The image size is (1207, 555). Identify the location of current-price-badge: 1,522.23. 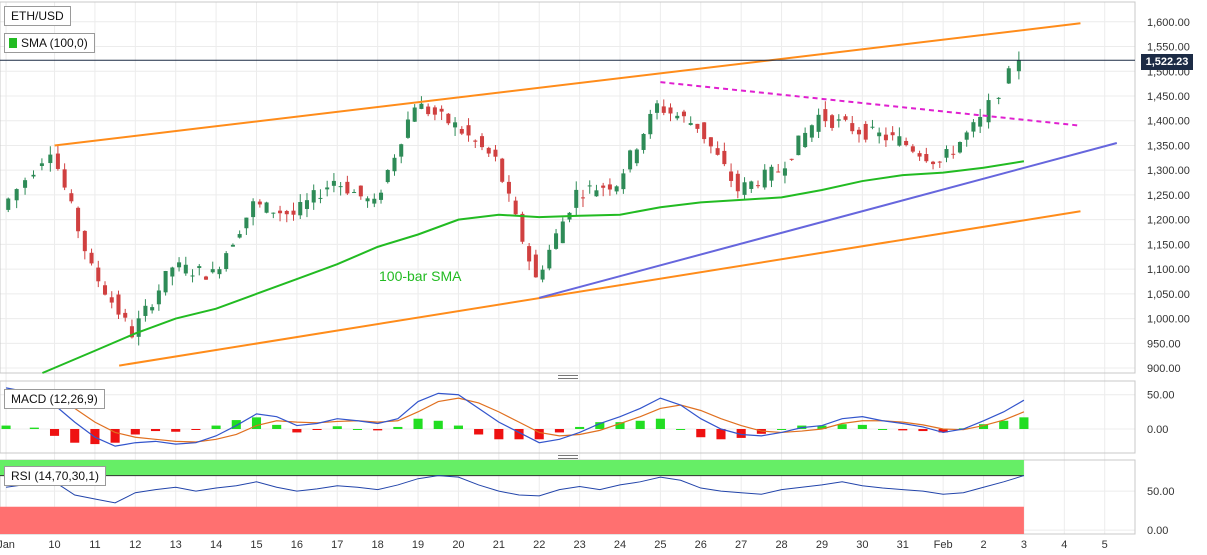
(1167, 62).